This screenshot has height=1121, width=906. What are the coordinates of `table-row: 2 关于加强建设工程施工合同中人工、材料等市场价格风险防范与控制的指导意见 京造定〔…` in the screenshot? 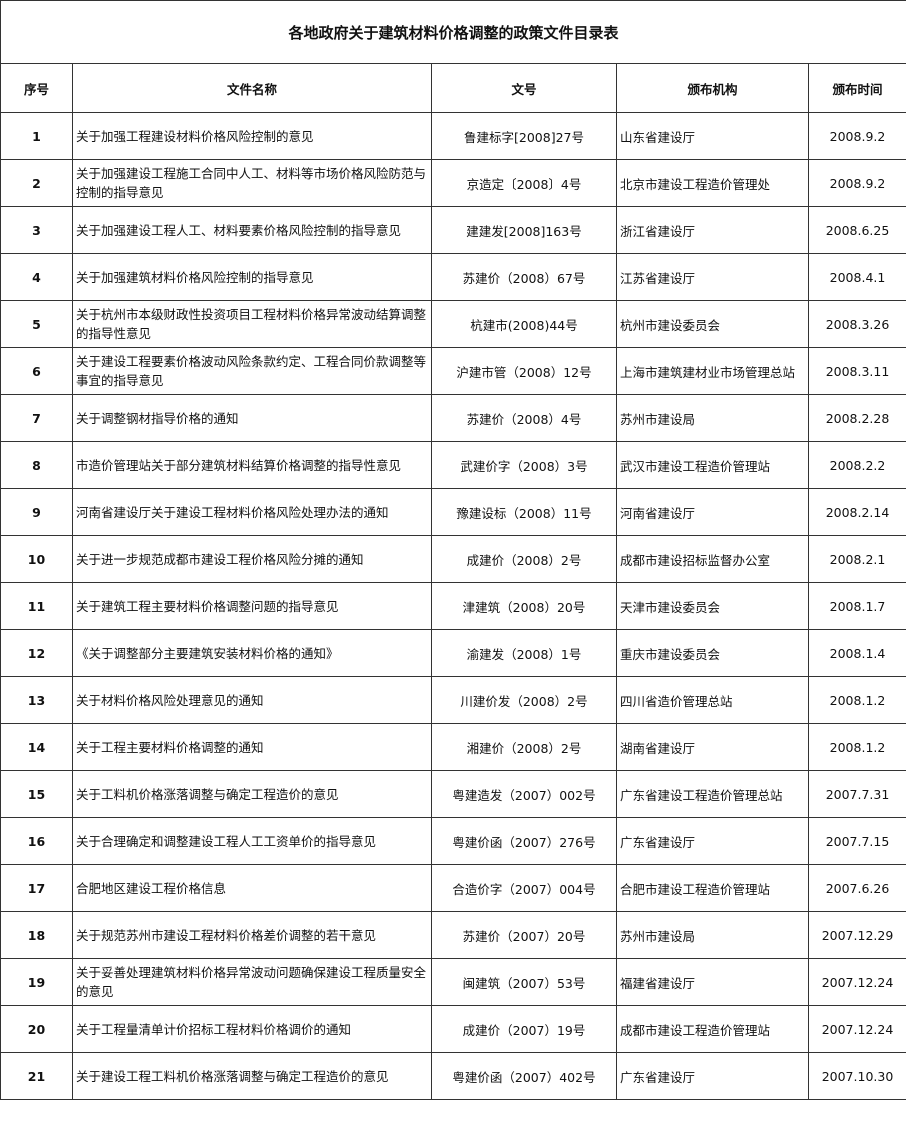 It's located at (453, 183).